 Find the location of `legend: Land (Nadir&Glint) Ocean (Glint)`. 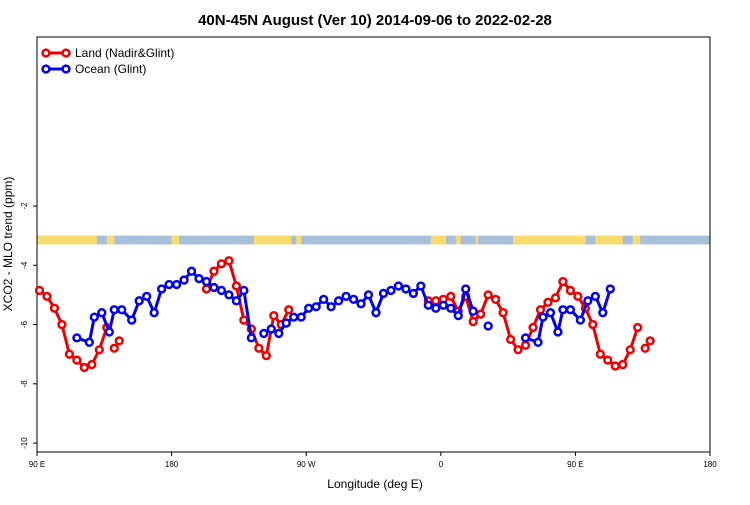

legend: Land (Nadir&Glint) Ocean (Glint) is located at coordinates (107, 61).